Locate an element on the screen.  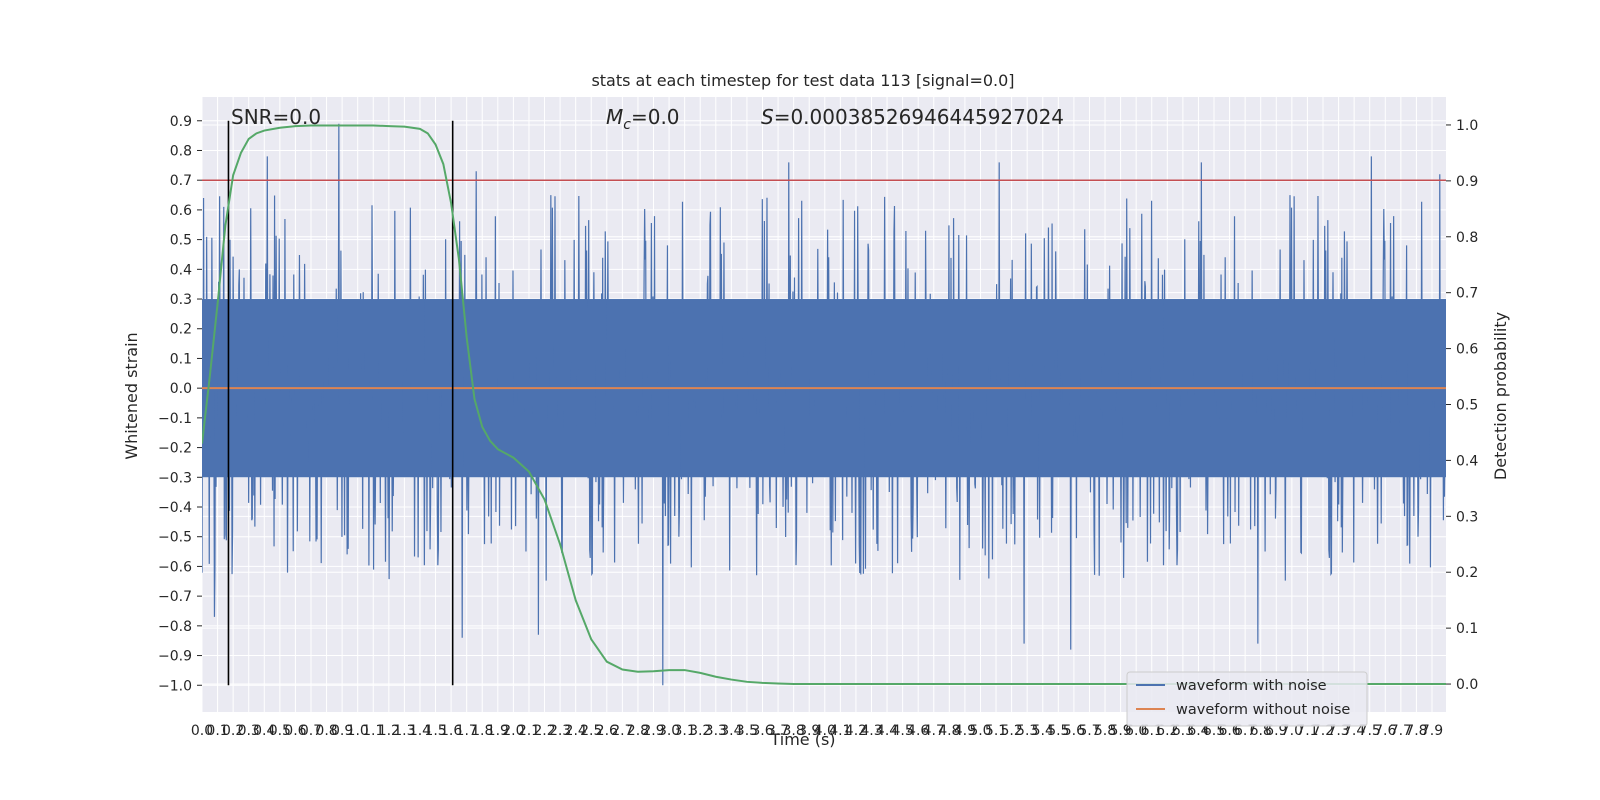
y-left-tick-label: 0.8 is located at coordinates (181, 151).